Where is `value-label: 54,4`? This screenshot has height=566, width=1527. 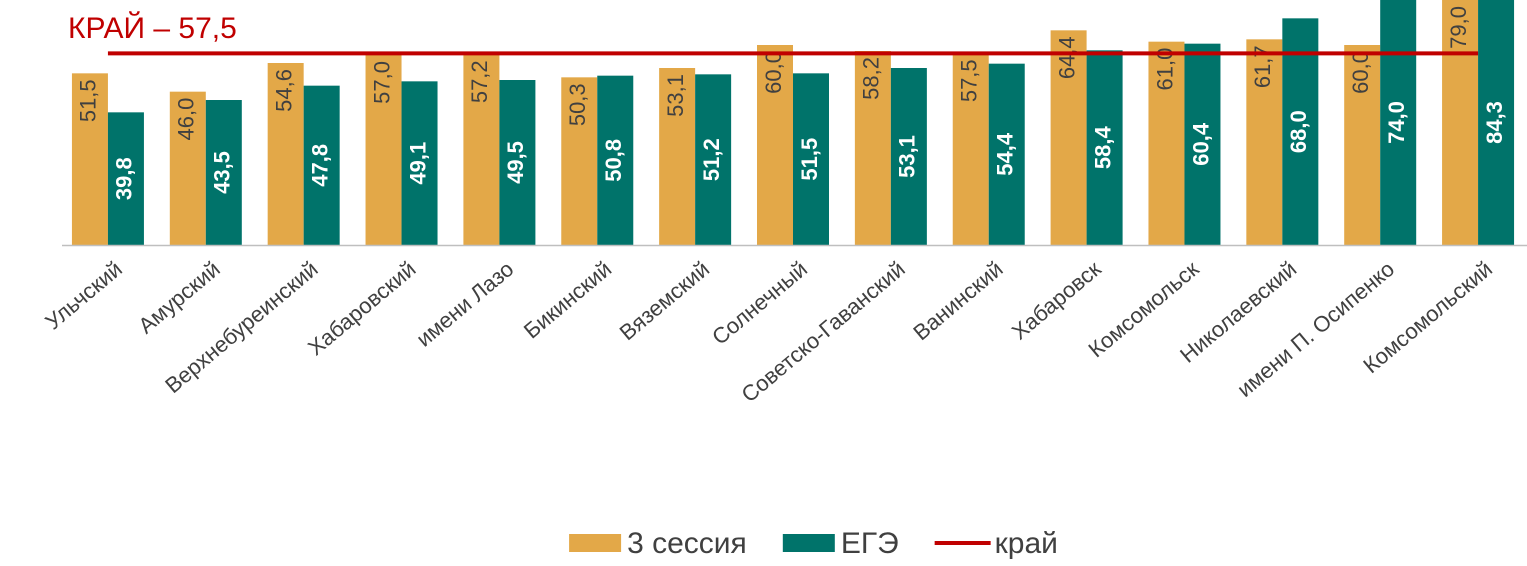
value-label: 54,4 is located at coordinates (1005, 154).